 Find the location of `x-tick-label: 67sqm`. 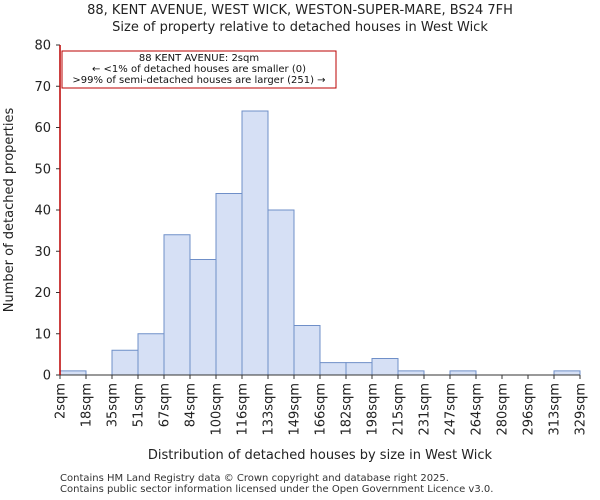

x-tick-label: 67sqm is located at coordinates (165, 405).